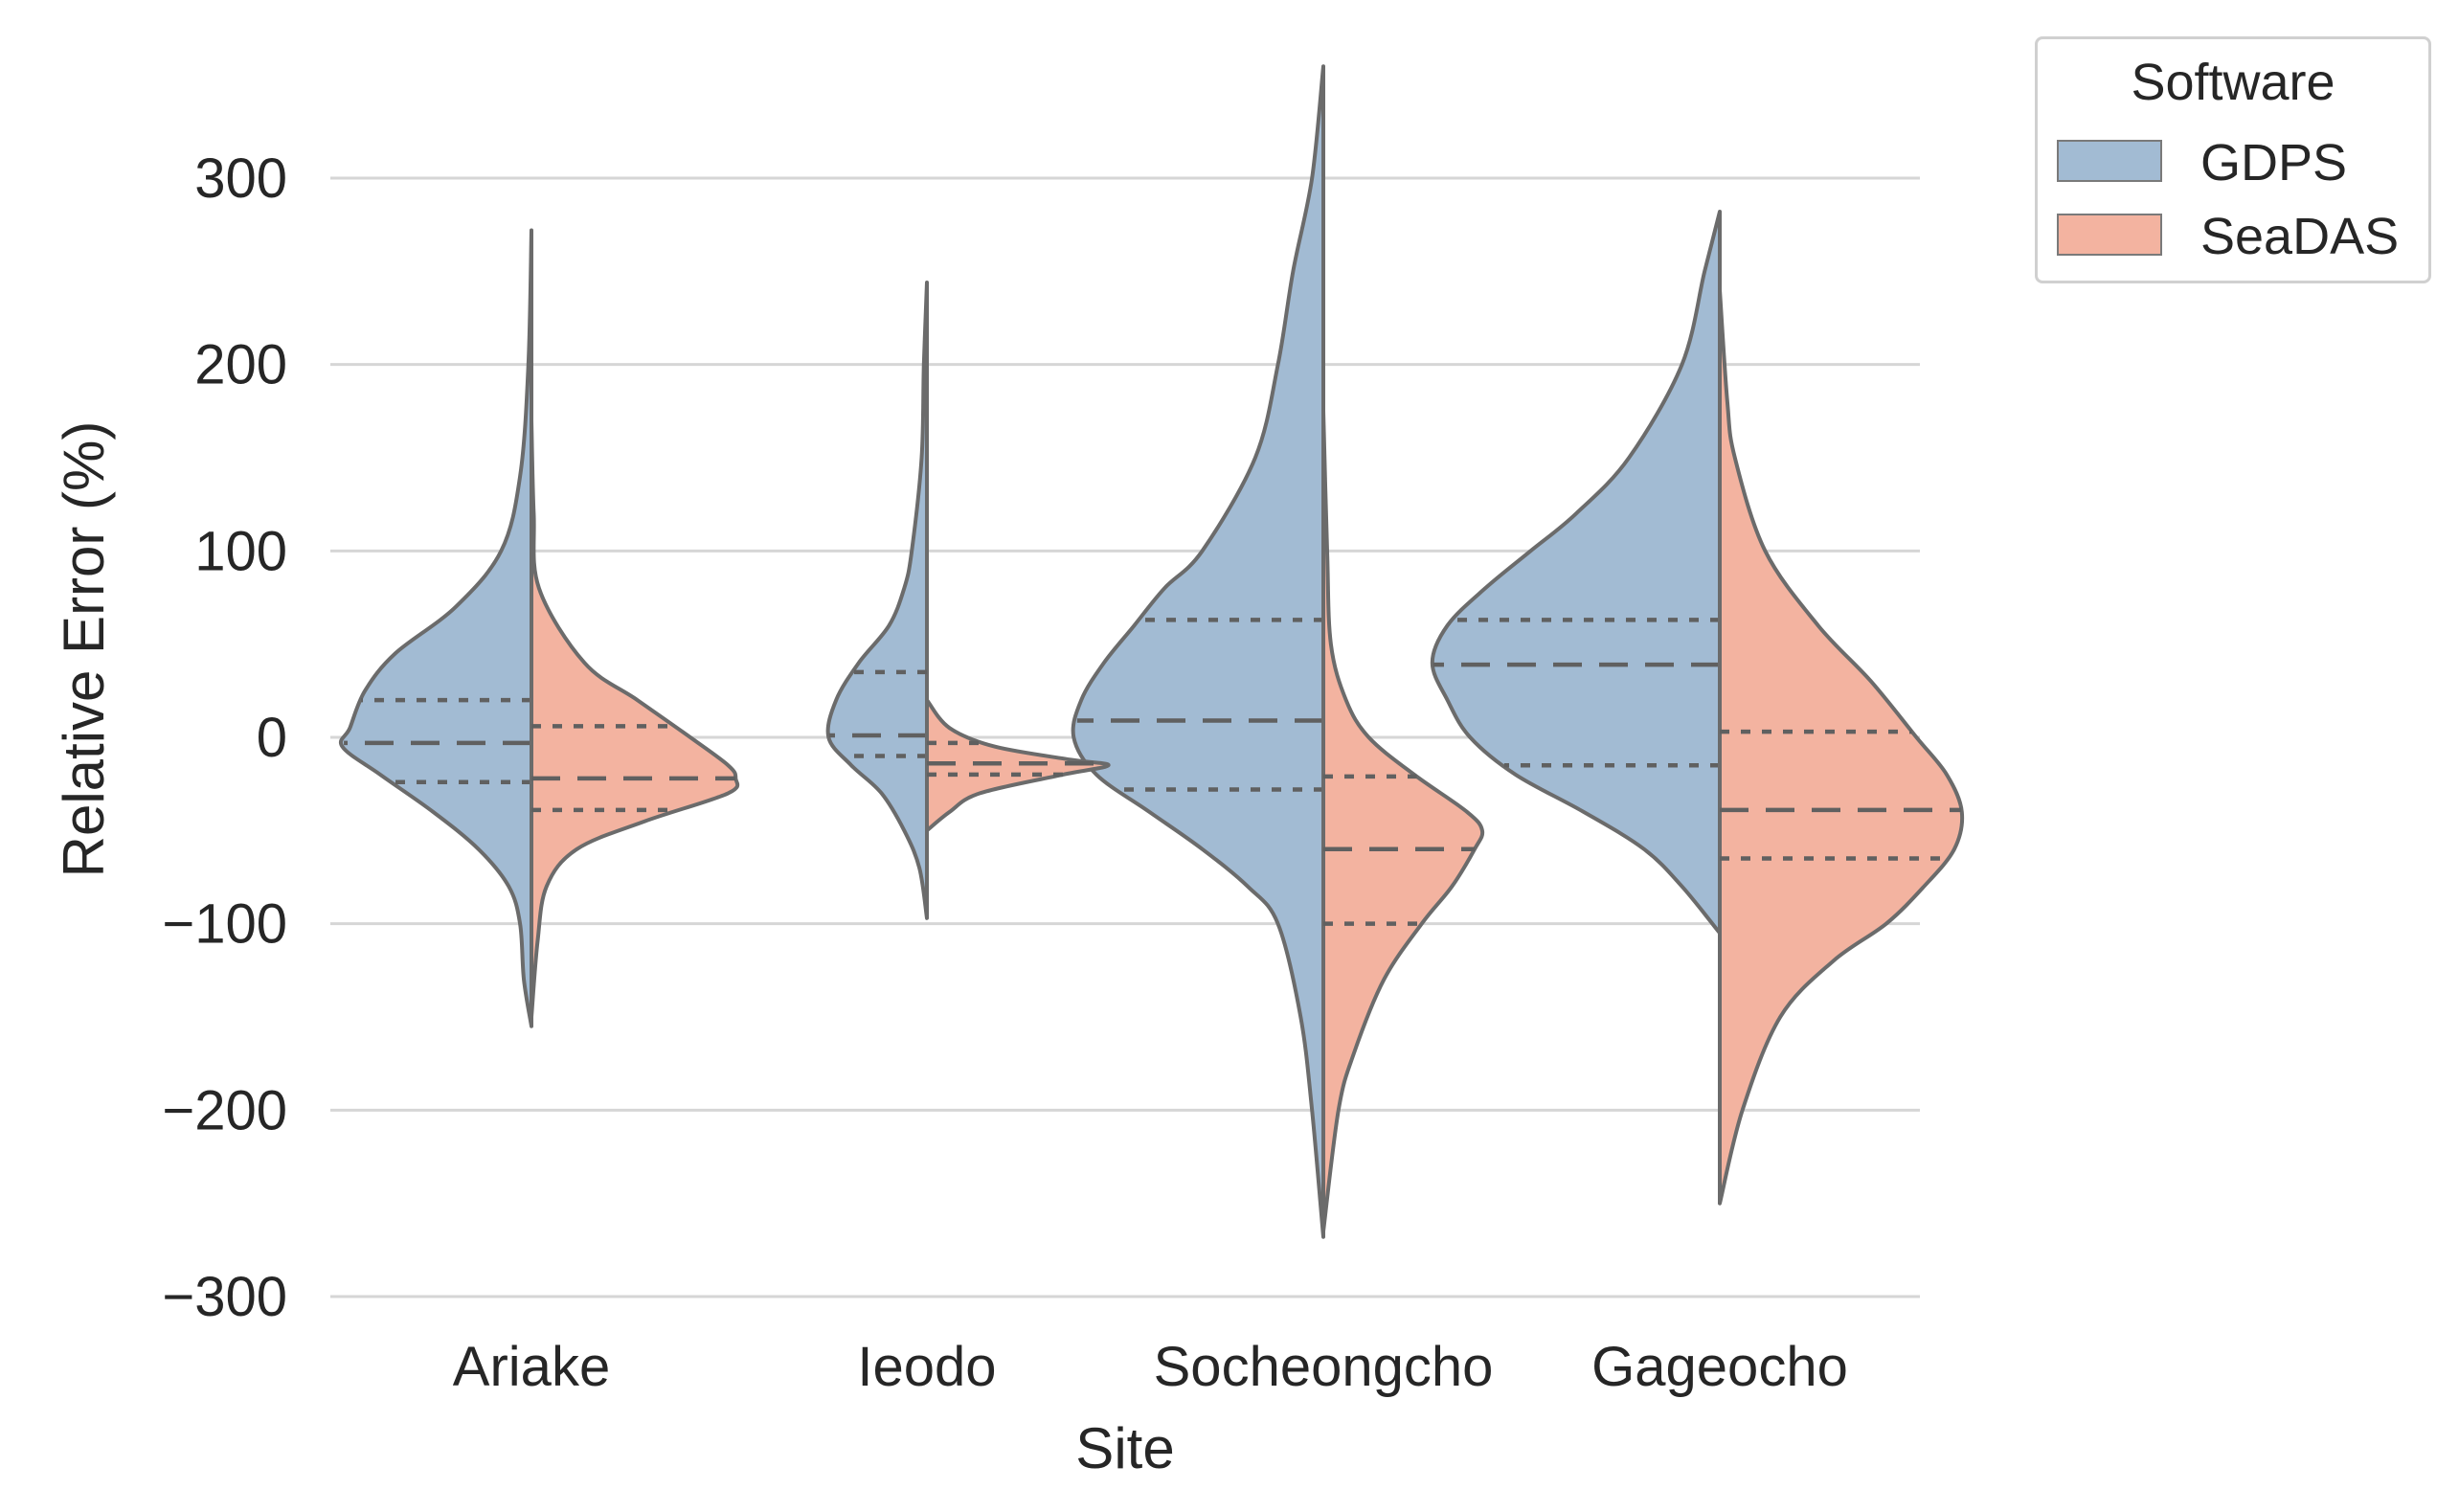 Image resolution: width=2459 pixels, height=1512 pixels. I want to click on x-tick-label-socheongcho: Socheongcho, so click(1324, 1367).